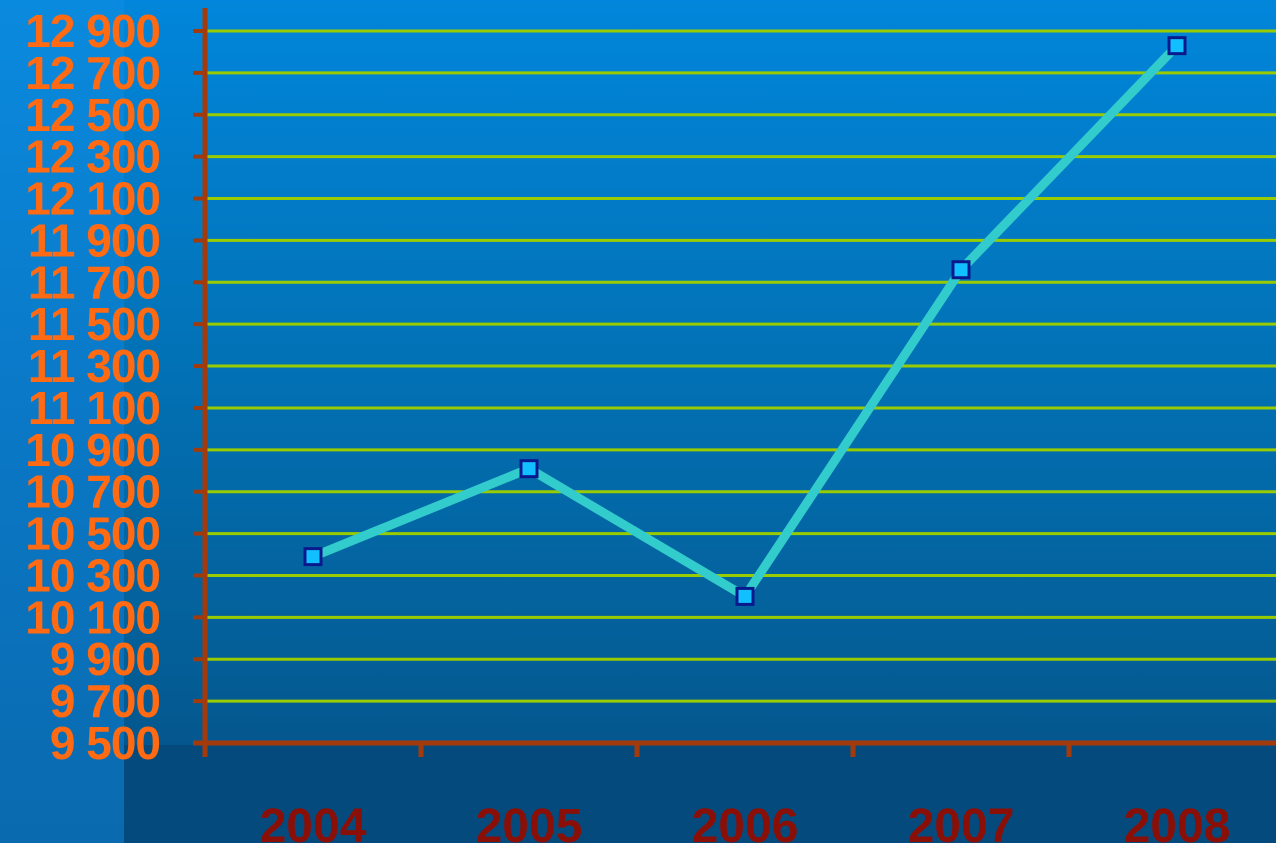 Image resolution: width=1276 pixels, height=843 pixels. I want to click on x-tick-labels: 2004 2005 2006 2007 2008, so click(745, 821).